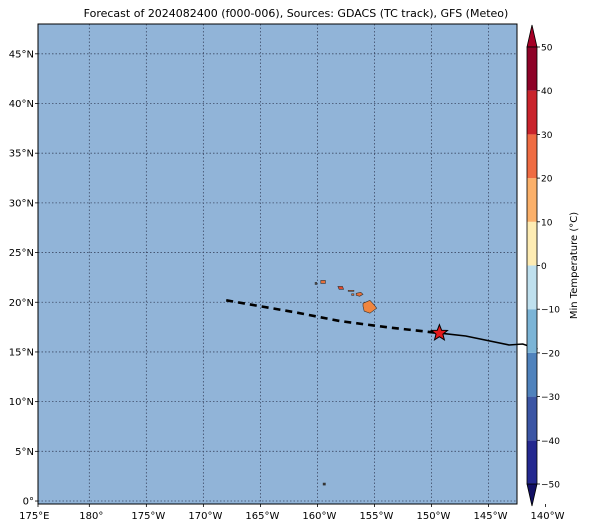 Image resolution: width=592 pixels, height=528 pixels. What do you see at coordinates (148, 516) in the screenshot?
I see `lon-tick-label: 175°W` at bounding box center [148, 516].